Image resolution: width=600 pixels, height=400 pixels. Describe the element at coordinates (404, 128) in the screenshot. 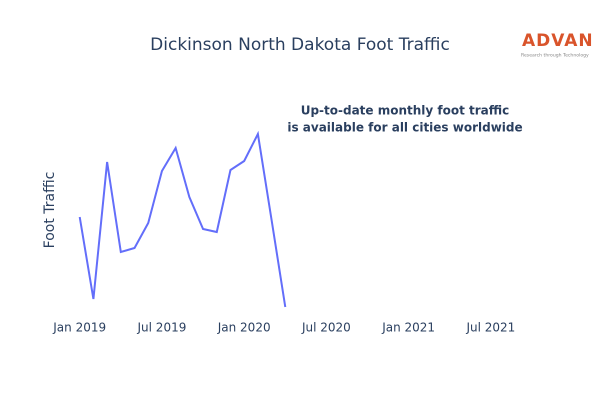

I see `annotation: is available for all cities worldwide` at that location.